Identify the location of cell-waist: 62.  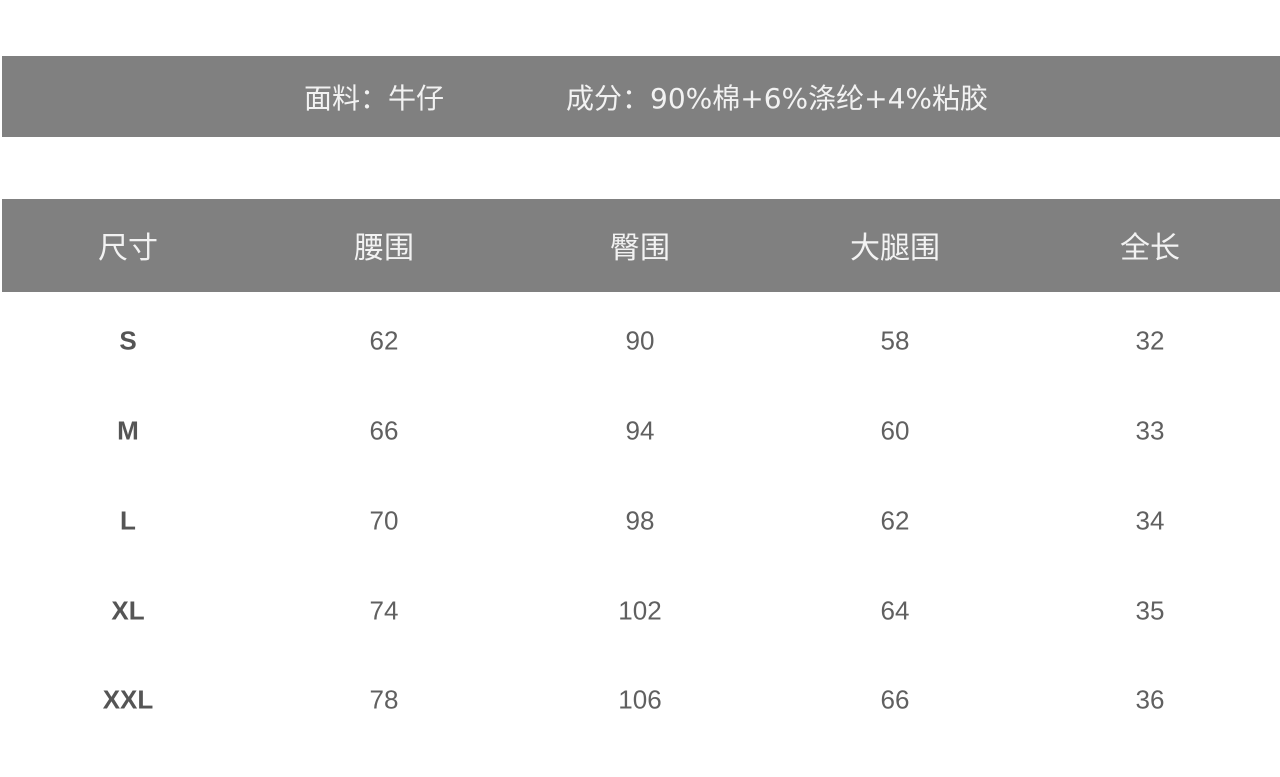
(384, 340).